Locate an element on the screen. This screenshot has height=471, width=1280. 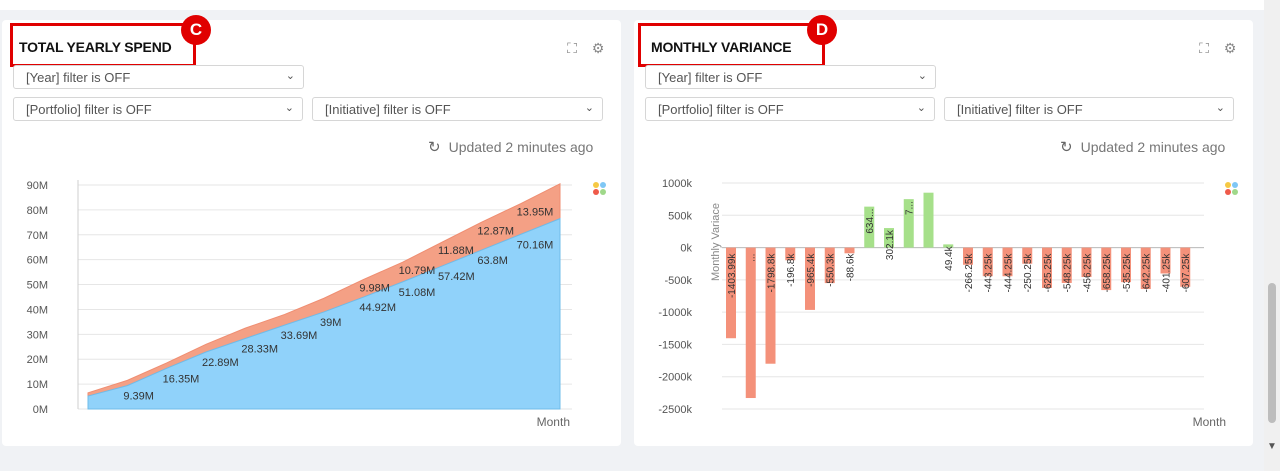
scroll-down-arrow-icon: ▼ is located at coordinates (1272, 446).